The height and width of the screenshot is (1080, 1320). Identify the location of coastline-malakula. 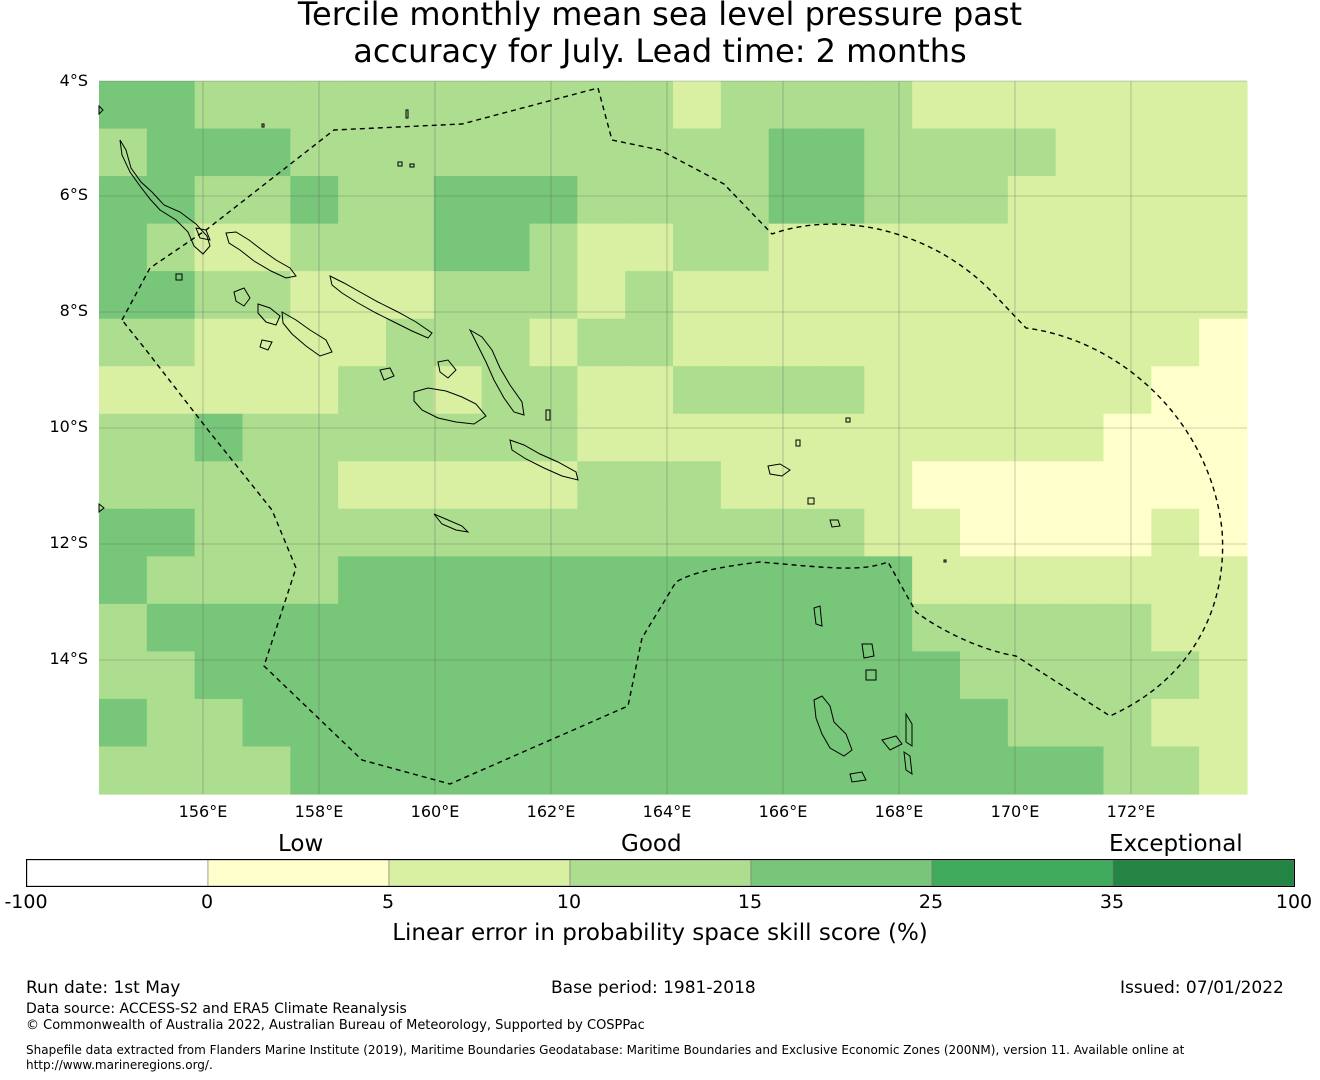
(892, 743).